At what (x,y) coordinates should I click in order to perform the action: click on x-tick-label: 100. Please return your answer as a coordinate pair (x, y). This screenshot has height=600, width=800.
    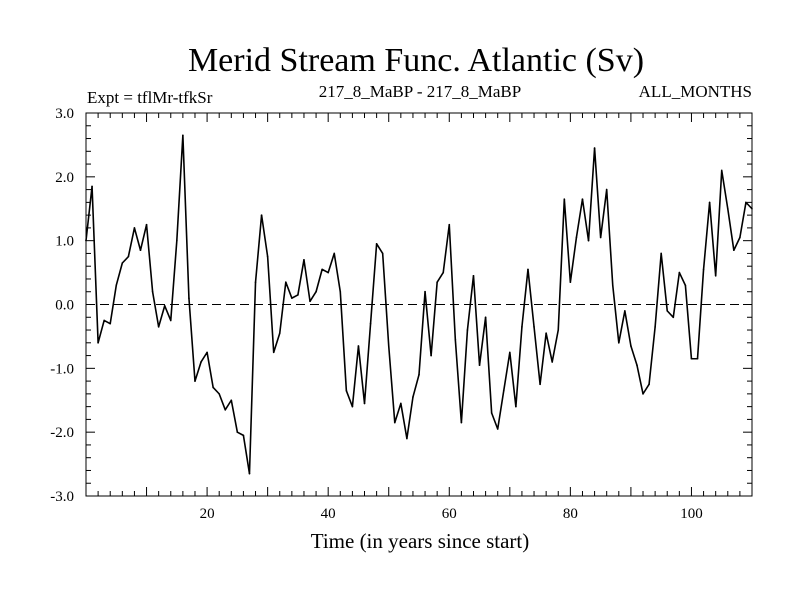
    Looking at the image, I should click on (691, 514).